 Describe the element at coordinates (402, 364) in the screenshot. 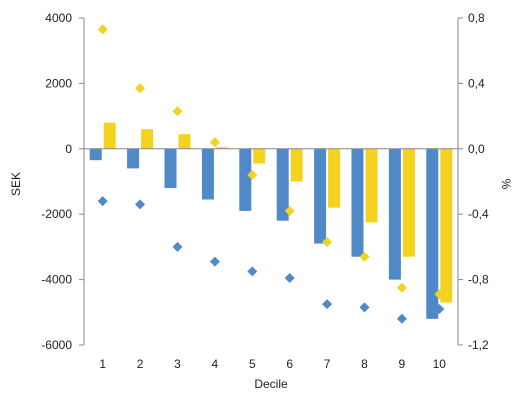

I see `x-tick-label-decile-9: 9` at that location.